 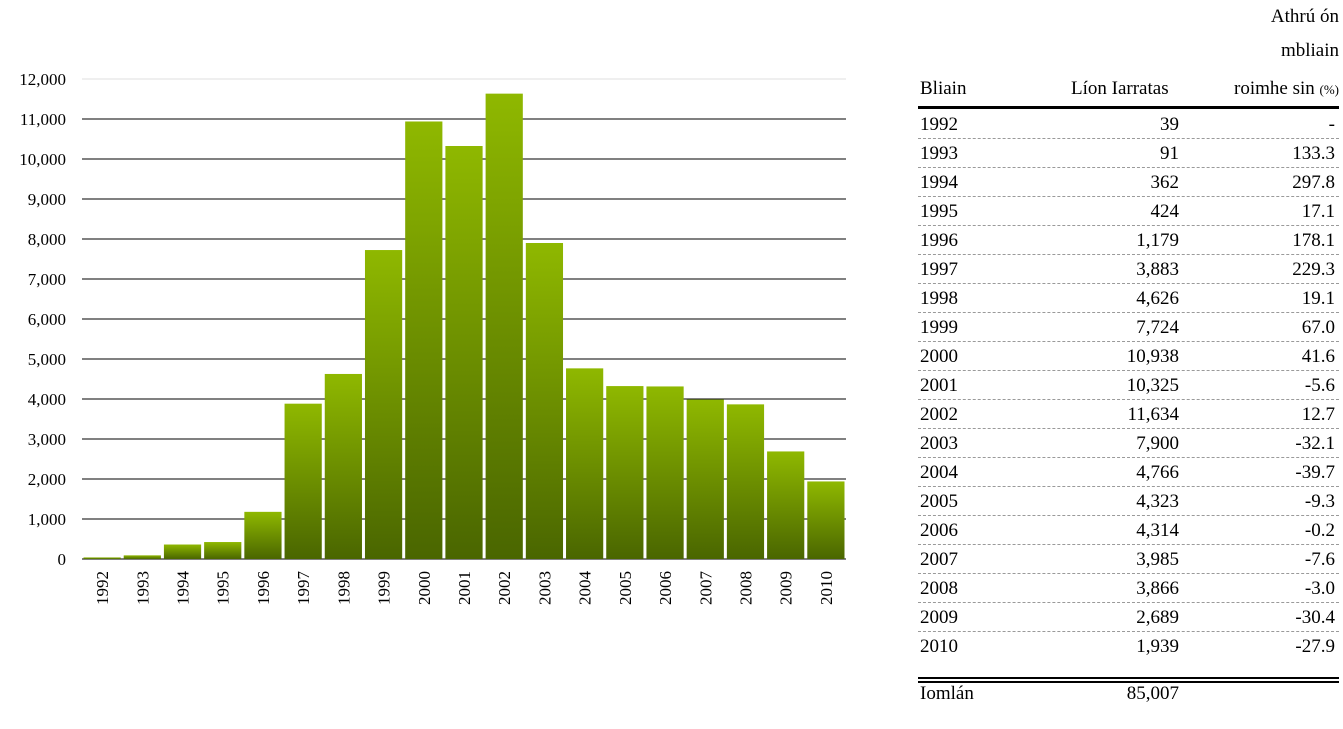 What do you see at coordinates (947, 693) in the screenshot?
I see `total-label: Iomlán` at bounding box center [947, 693].